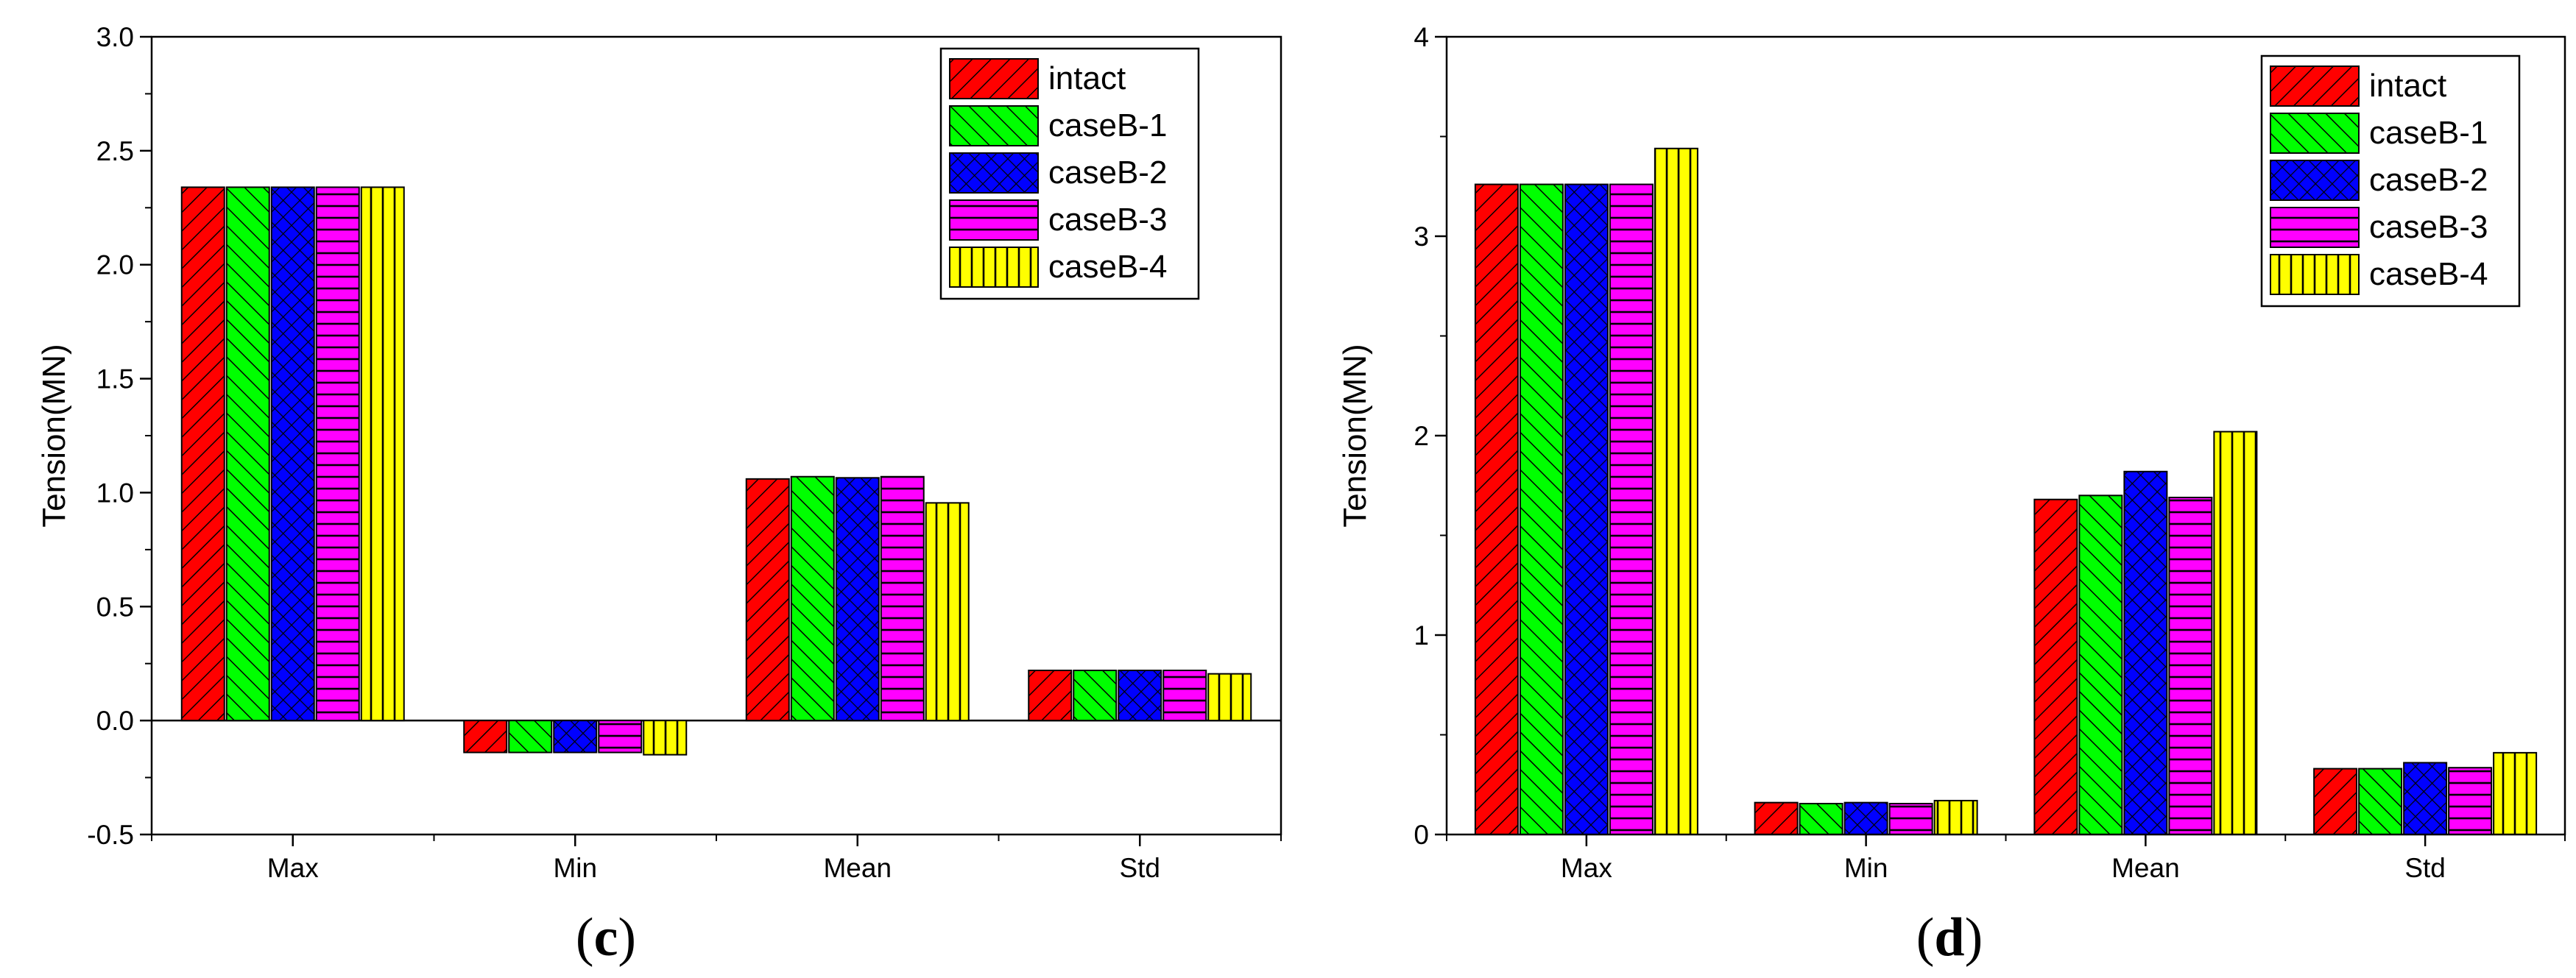 Image resolution: width=2576 pixels, height=978 pixels. What do you see at coordinates (115, 607) in the screenshot?
I see `y-tick-label: 0.5` at bounding box center [115, 607].